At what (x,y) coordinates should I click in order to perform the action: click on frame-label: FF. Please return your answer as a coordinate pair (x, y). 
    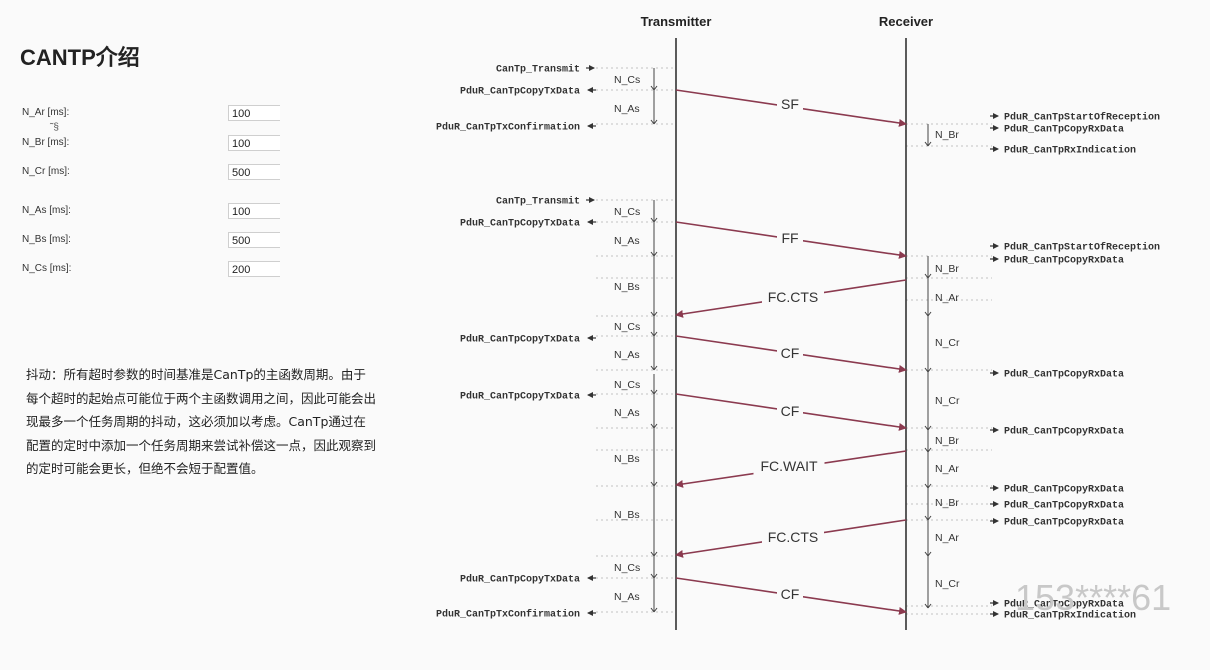
    Looking at the image, I should click on (789, 238).